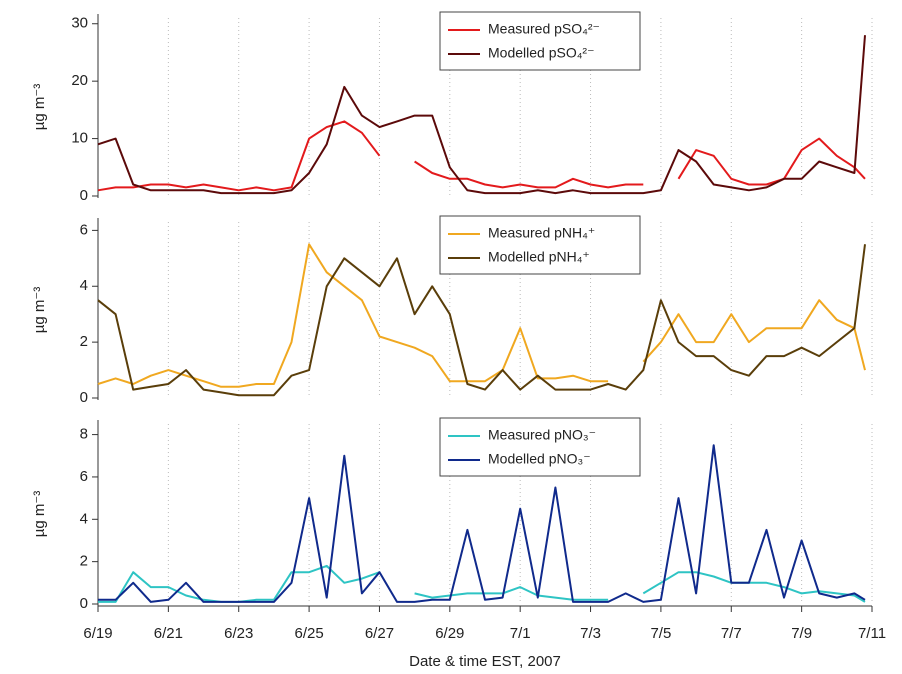 This screenshot has width=902, height=674. Describe the element at coordinates (731, 633) in the screenshot. I see `x-tick-label: 7/7` at that location.